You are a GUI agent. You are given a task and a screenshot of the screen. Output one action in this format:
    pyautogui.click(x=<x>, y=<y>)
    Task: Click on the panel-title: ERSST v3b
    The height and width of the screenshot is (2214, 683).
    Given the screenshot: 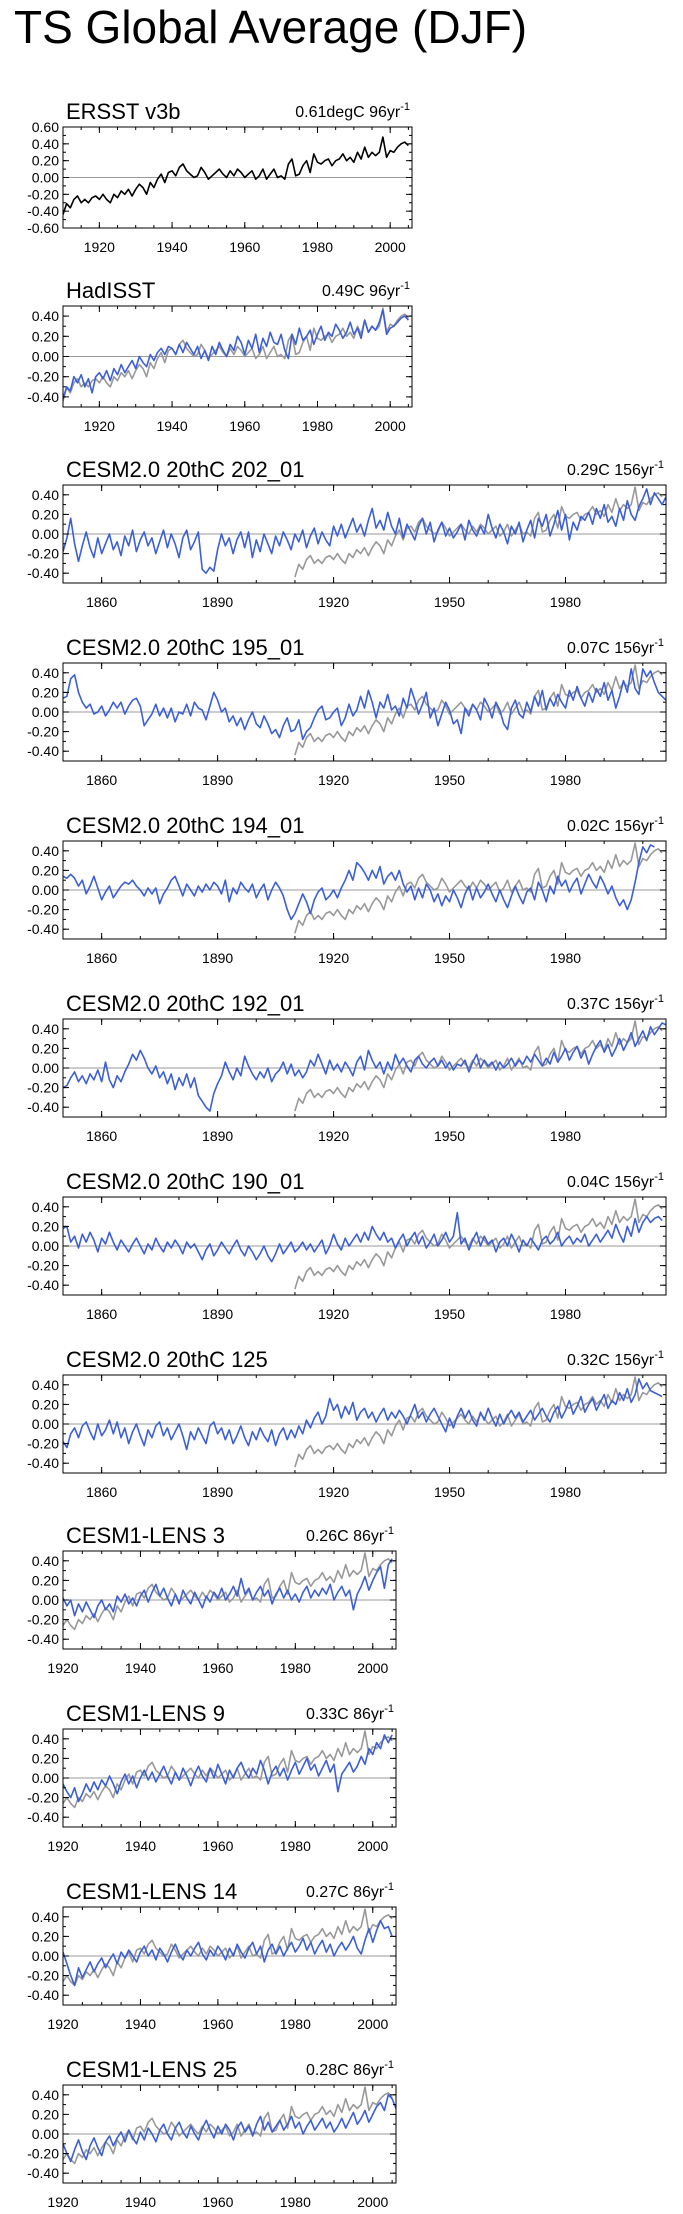 What is the action you would take?
    pyautogui.click(x=123, y=111)
    